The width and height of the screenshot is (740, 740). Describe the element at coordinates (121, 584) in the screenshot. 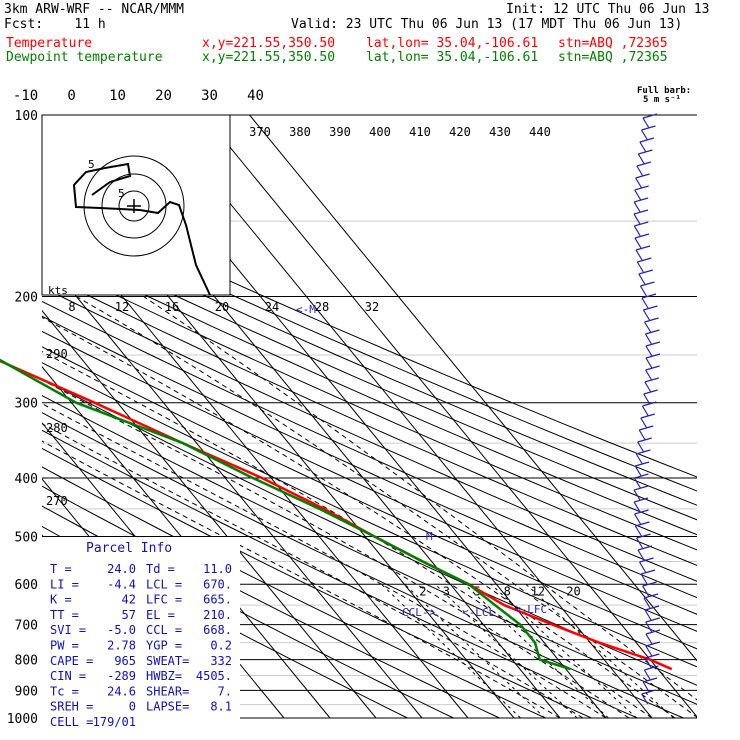

I see `parcel-value: -4.4` at that location.